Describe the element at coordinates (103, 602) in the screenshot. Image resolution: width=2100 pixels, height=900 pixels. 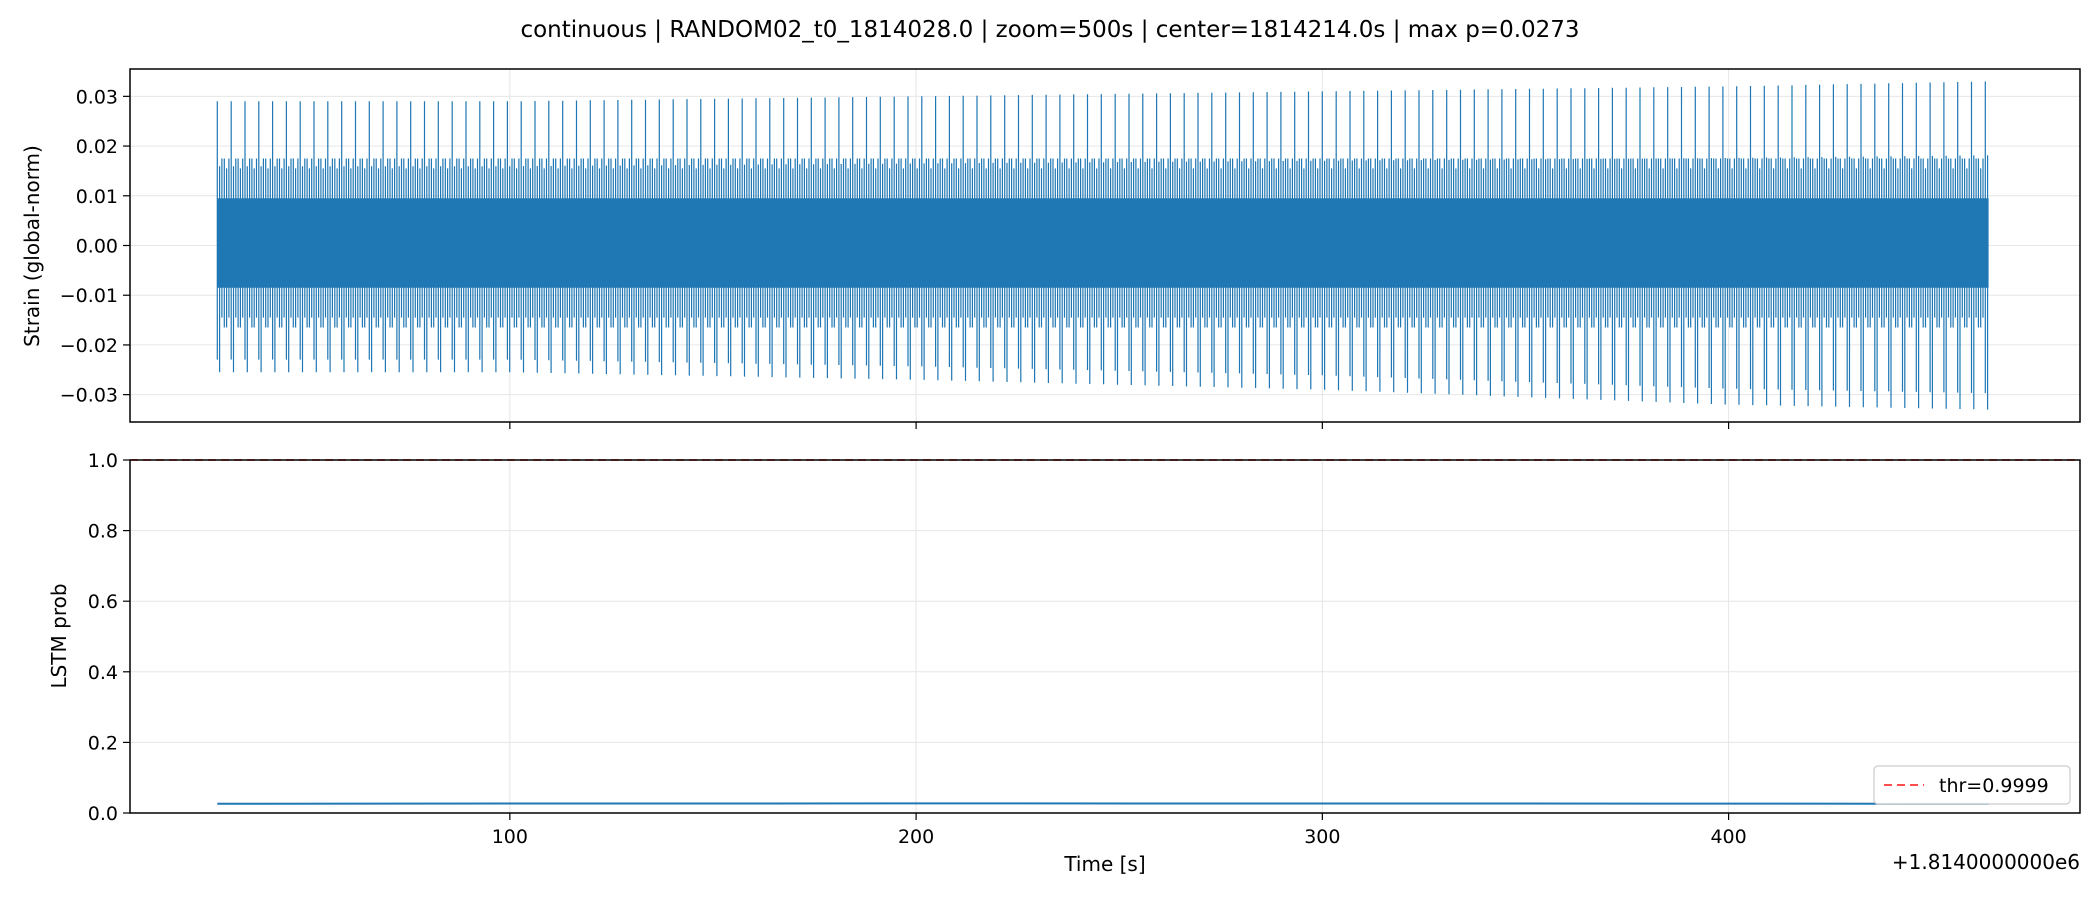
I see `probability-y-tick-label: 0.6` at that location.